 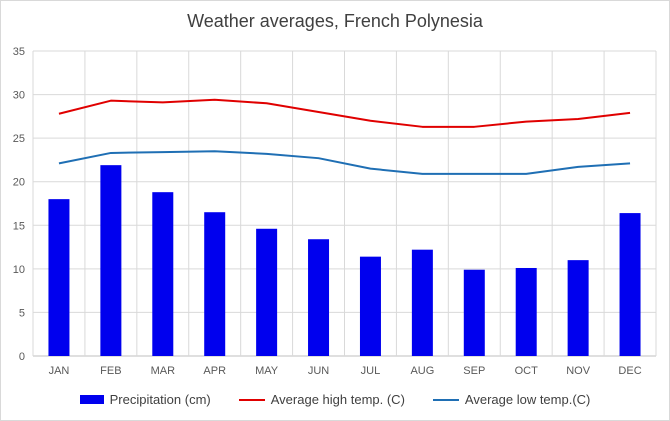 What do you see at coordinates (267, 371) in the screenshot?
I see `x-tick-label: MAY` at bounding box center [267, 371].